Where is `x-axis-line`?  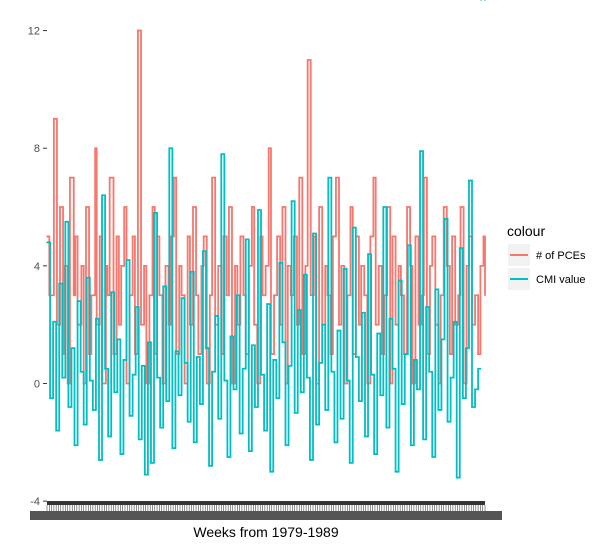
x-axis-line is located at coordinates (266, 503).